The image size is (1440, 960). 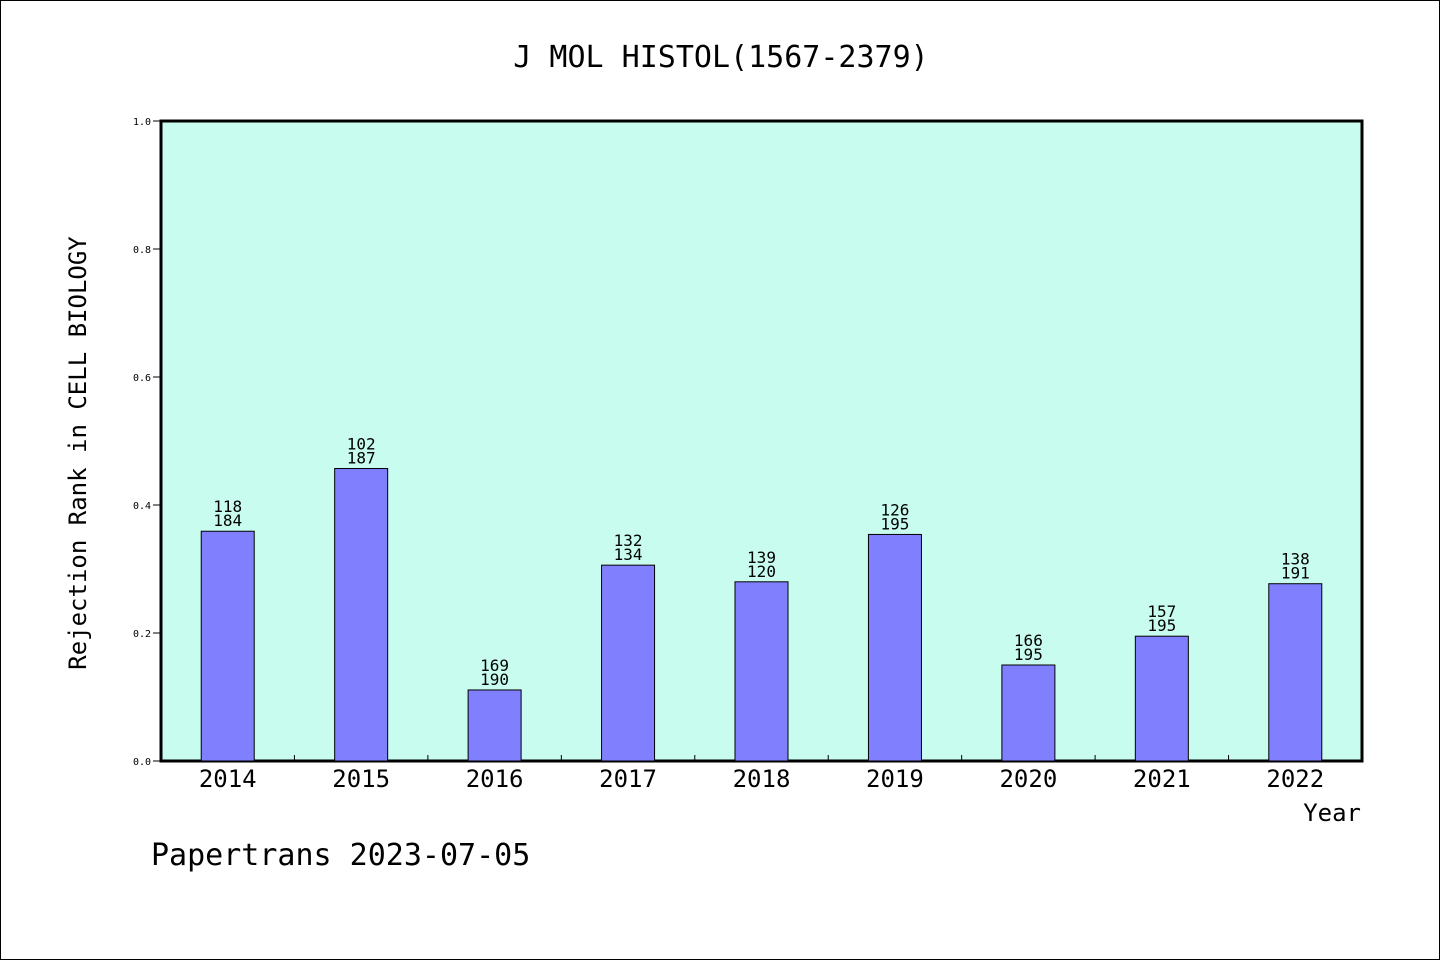 What do you see at coordinates (147, 442) in the screenshot?
I see `y-axis: 0.0 0.2 0.4 0.6 0.8 1.0` at bounding box center [147, 442].